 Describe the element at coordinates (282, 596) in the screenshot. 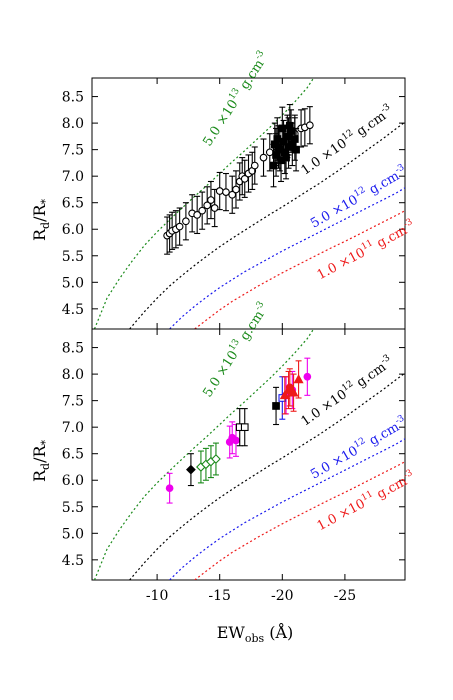

I see `x-tick-label: -20` at that location.